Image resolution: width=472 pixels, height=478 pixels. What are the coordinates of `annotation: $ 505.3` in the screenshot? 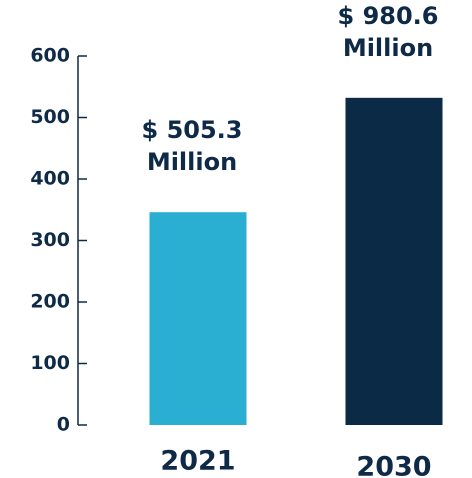 It's located at (192, 130).